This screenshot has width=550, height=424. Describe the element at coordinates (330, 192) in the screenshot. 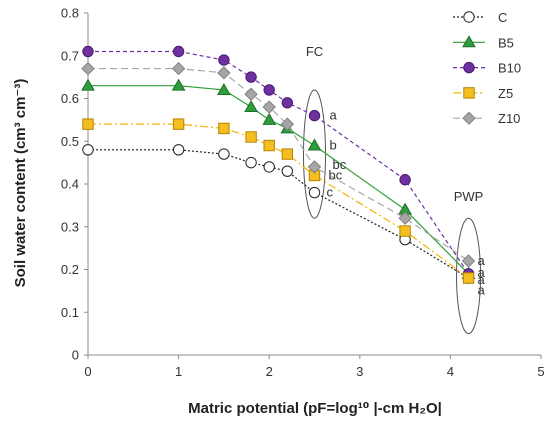

I see `significance-letter: c` at that location.